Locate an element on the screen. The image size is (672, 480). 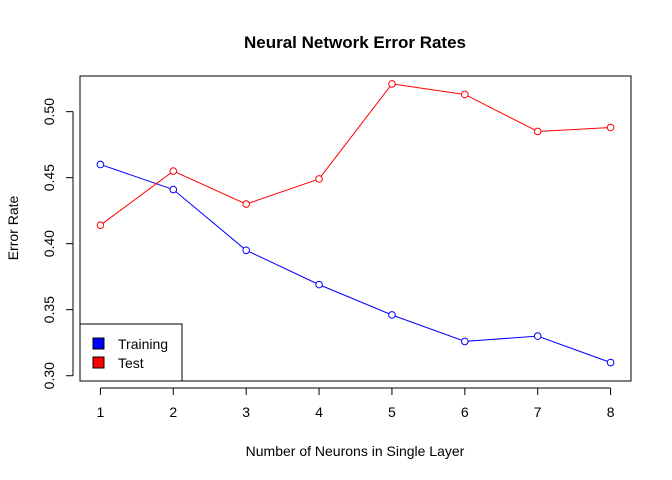
x-tick-label: 1 is located at coordinates (101, 412).